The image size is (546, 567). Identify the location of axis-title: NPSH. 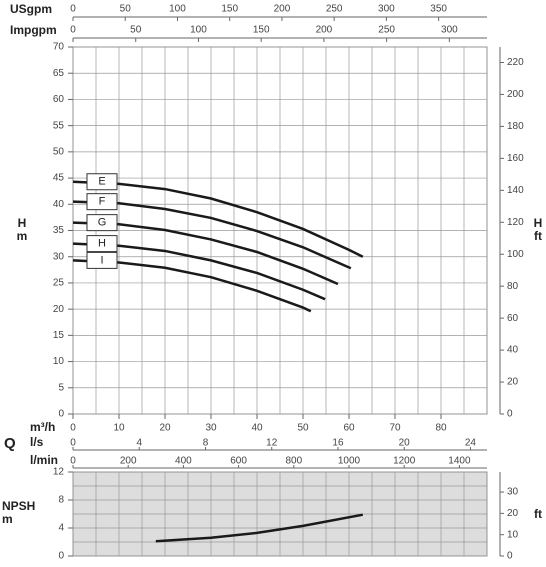
(18, 506).